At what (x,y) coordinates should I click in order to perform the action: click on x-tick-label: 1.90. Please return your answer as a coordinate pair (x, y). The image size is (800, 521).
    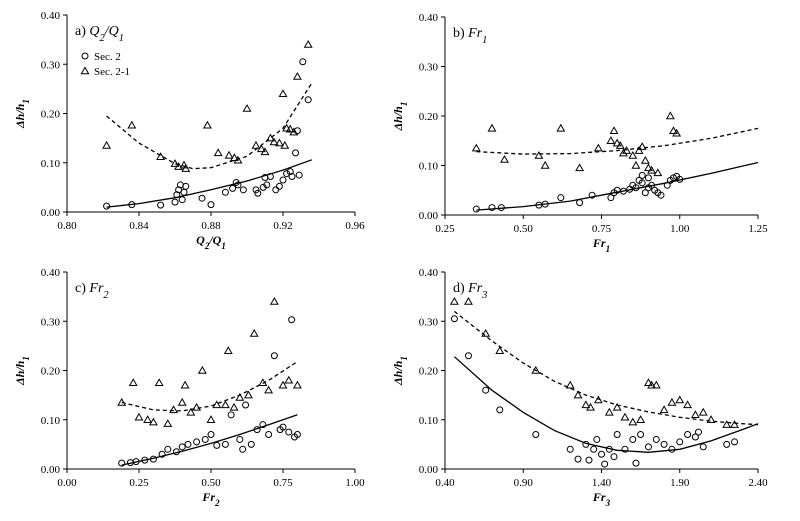
    Looking at the image, I should click on (680, 483).